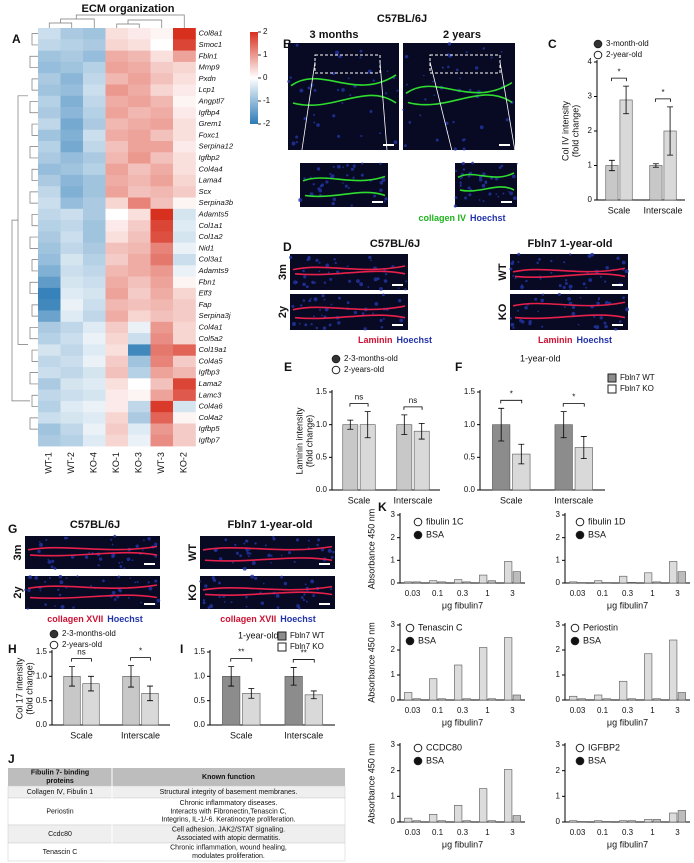  Describe the element at coordinates (413, 408) in the screenshot. I see `significance-bracket` at that location.